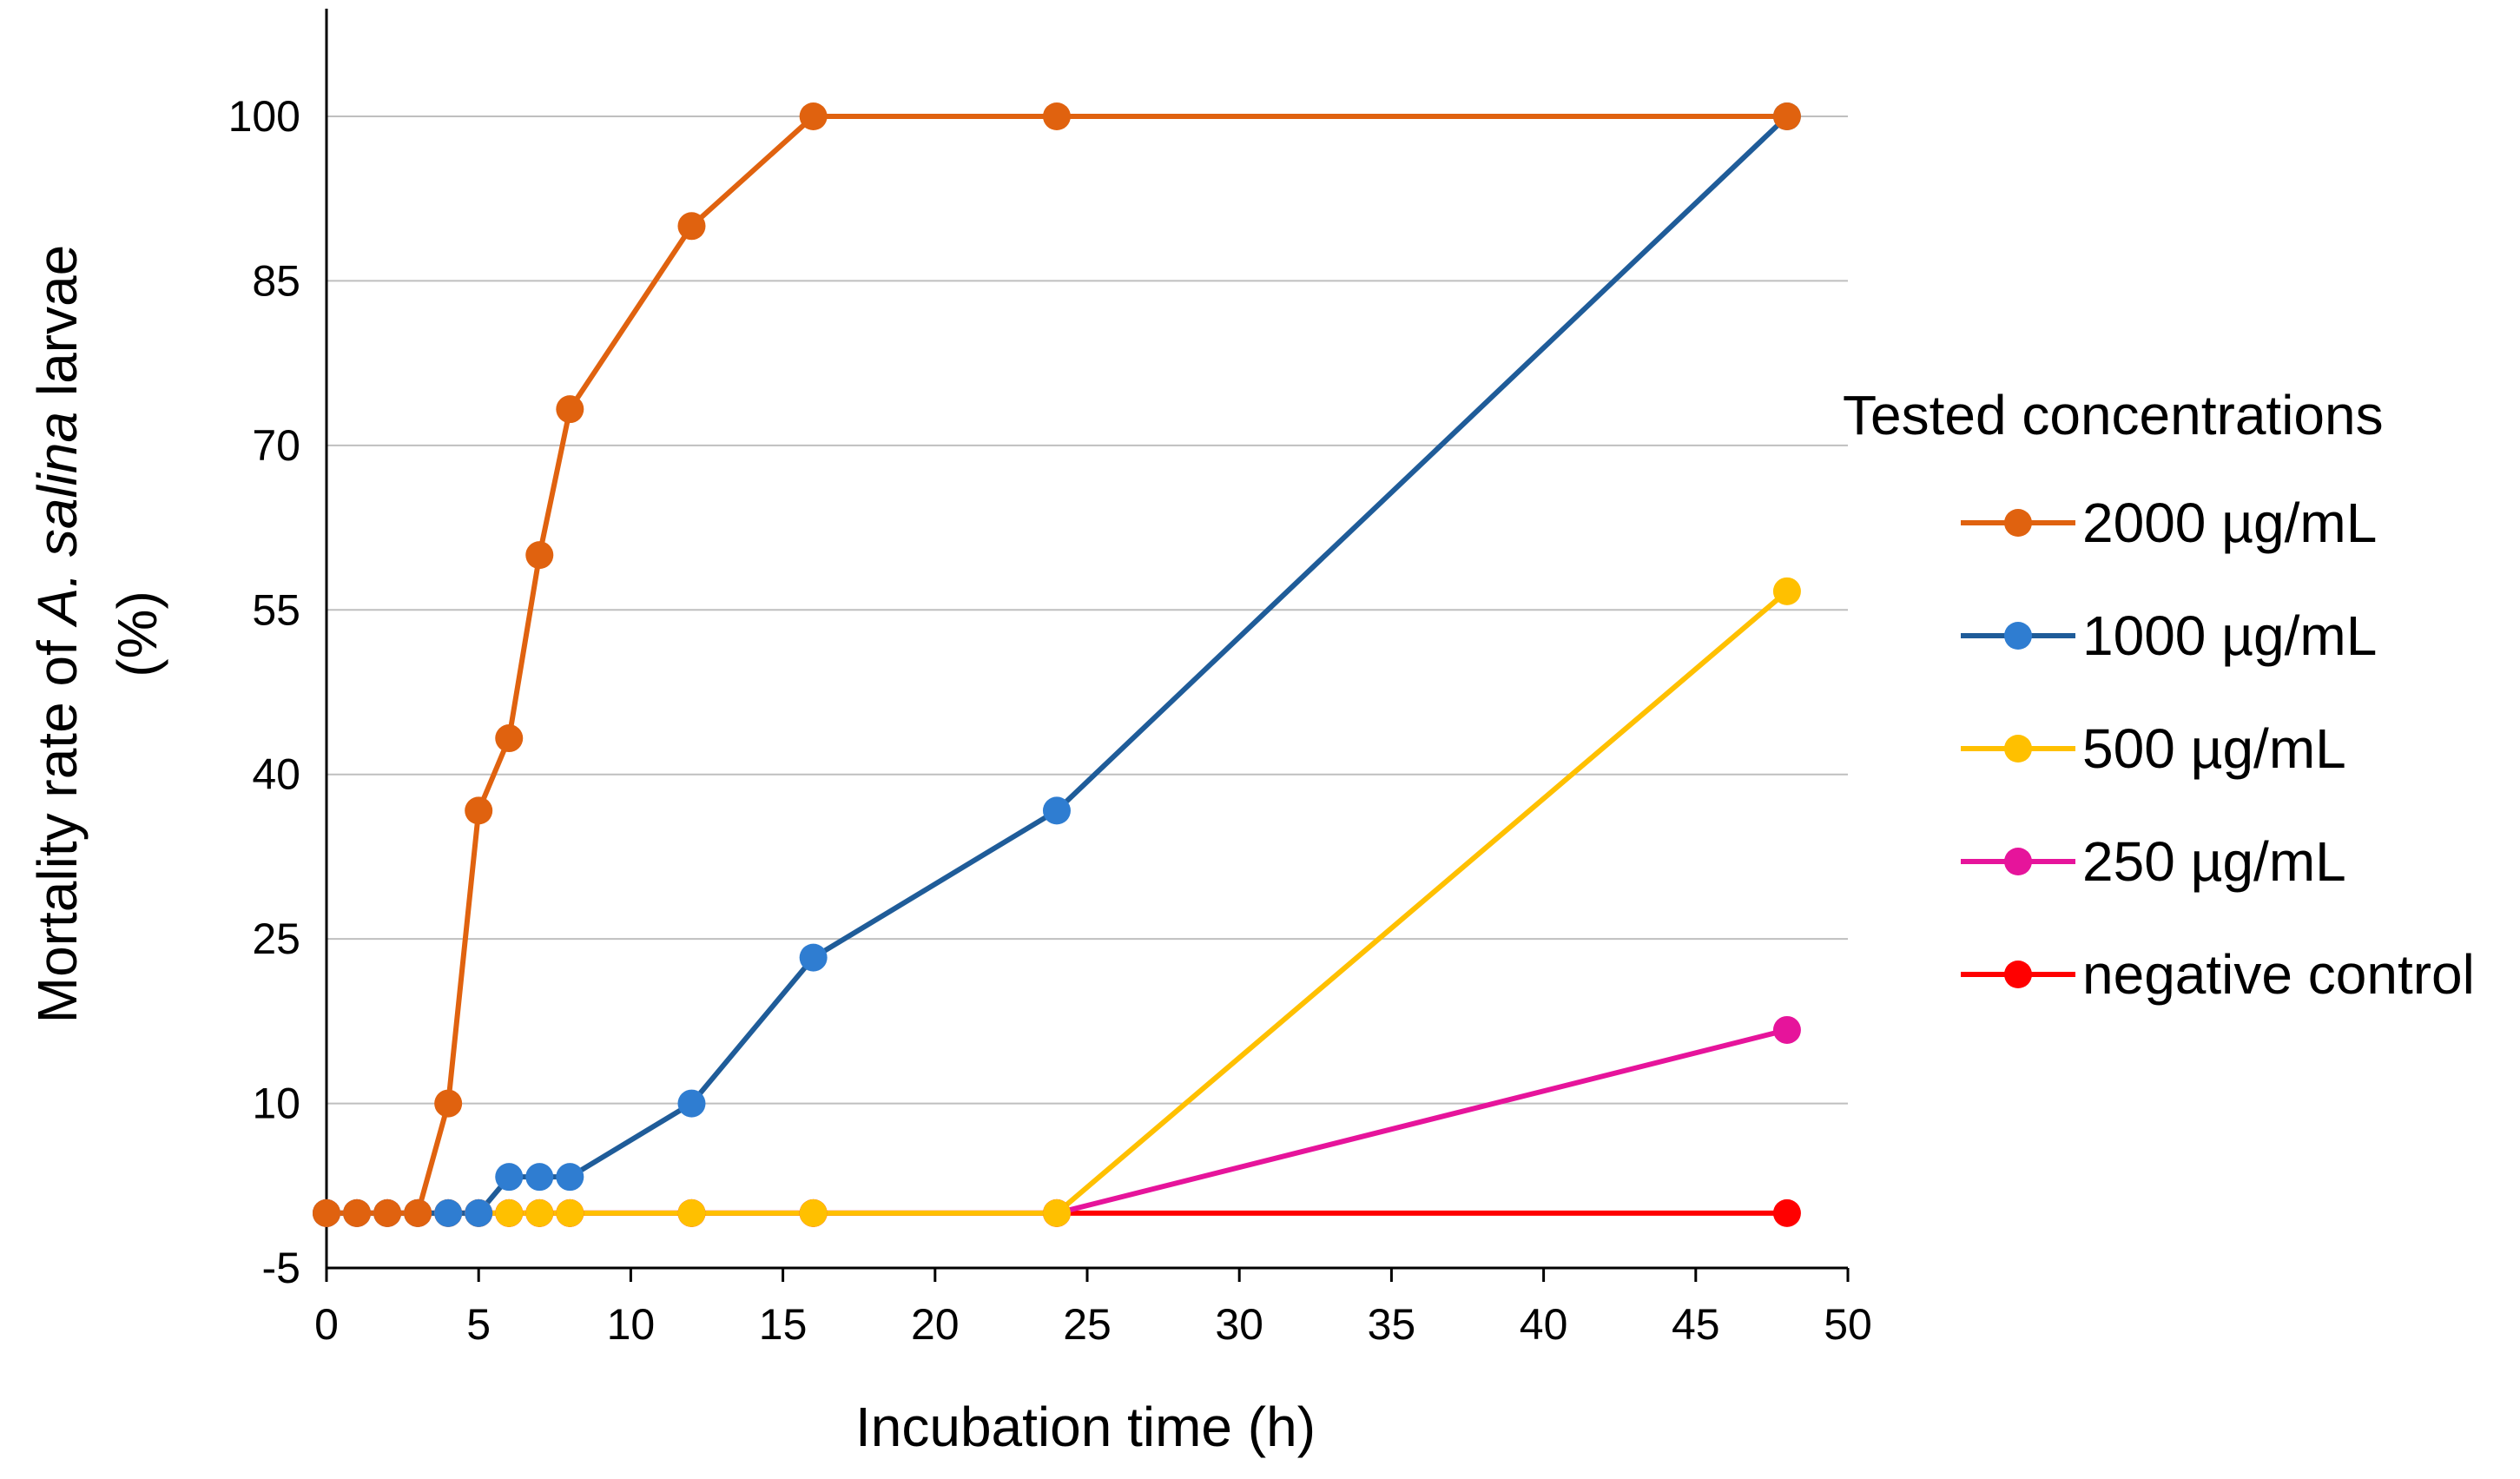  I want to click on x-tick-label: 35, so click(1392, 1324).